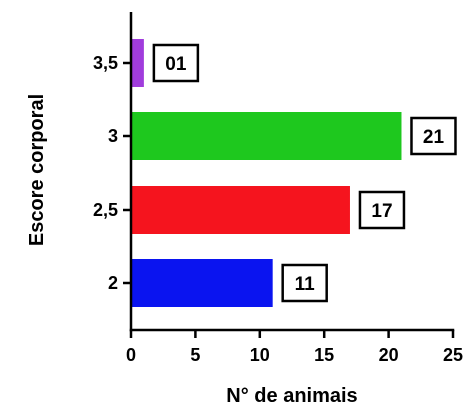 The width and height of the screenshot is (469, 412). Describe the element at coordinates (195, 355) in the screenshot. I see `x-tick-label: 5` at that location.